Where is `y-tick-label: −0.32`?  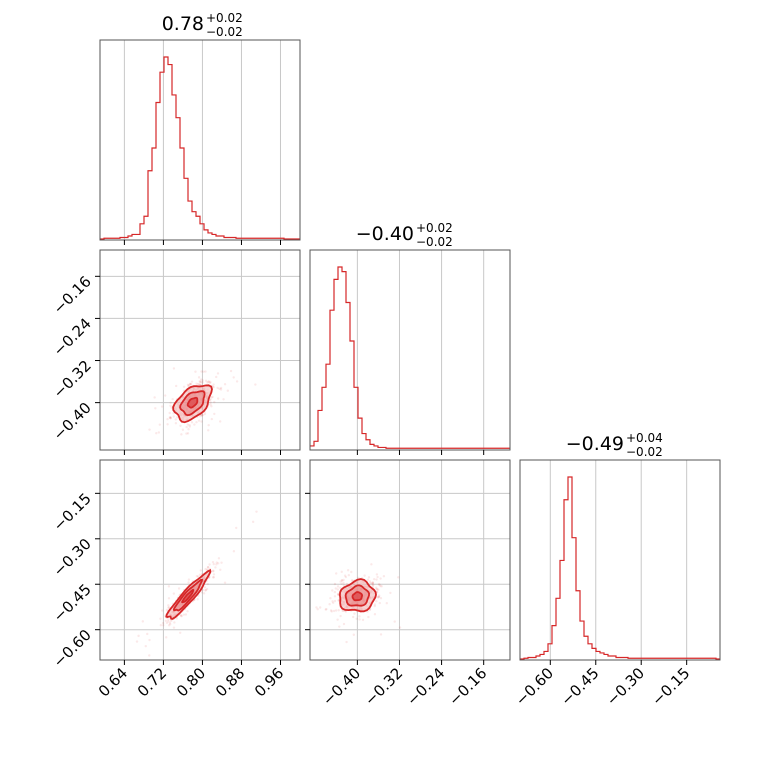 y-tick-label: −0.32 is located at coordinates (72, 379).